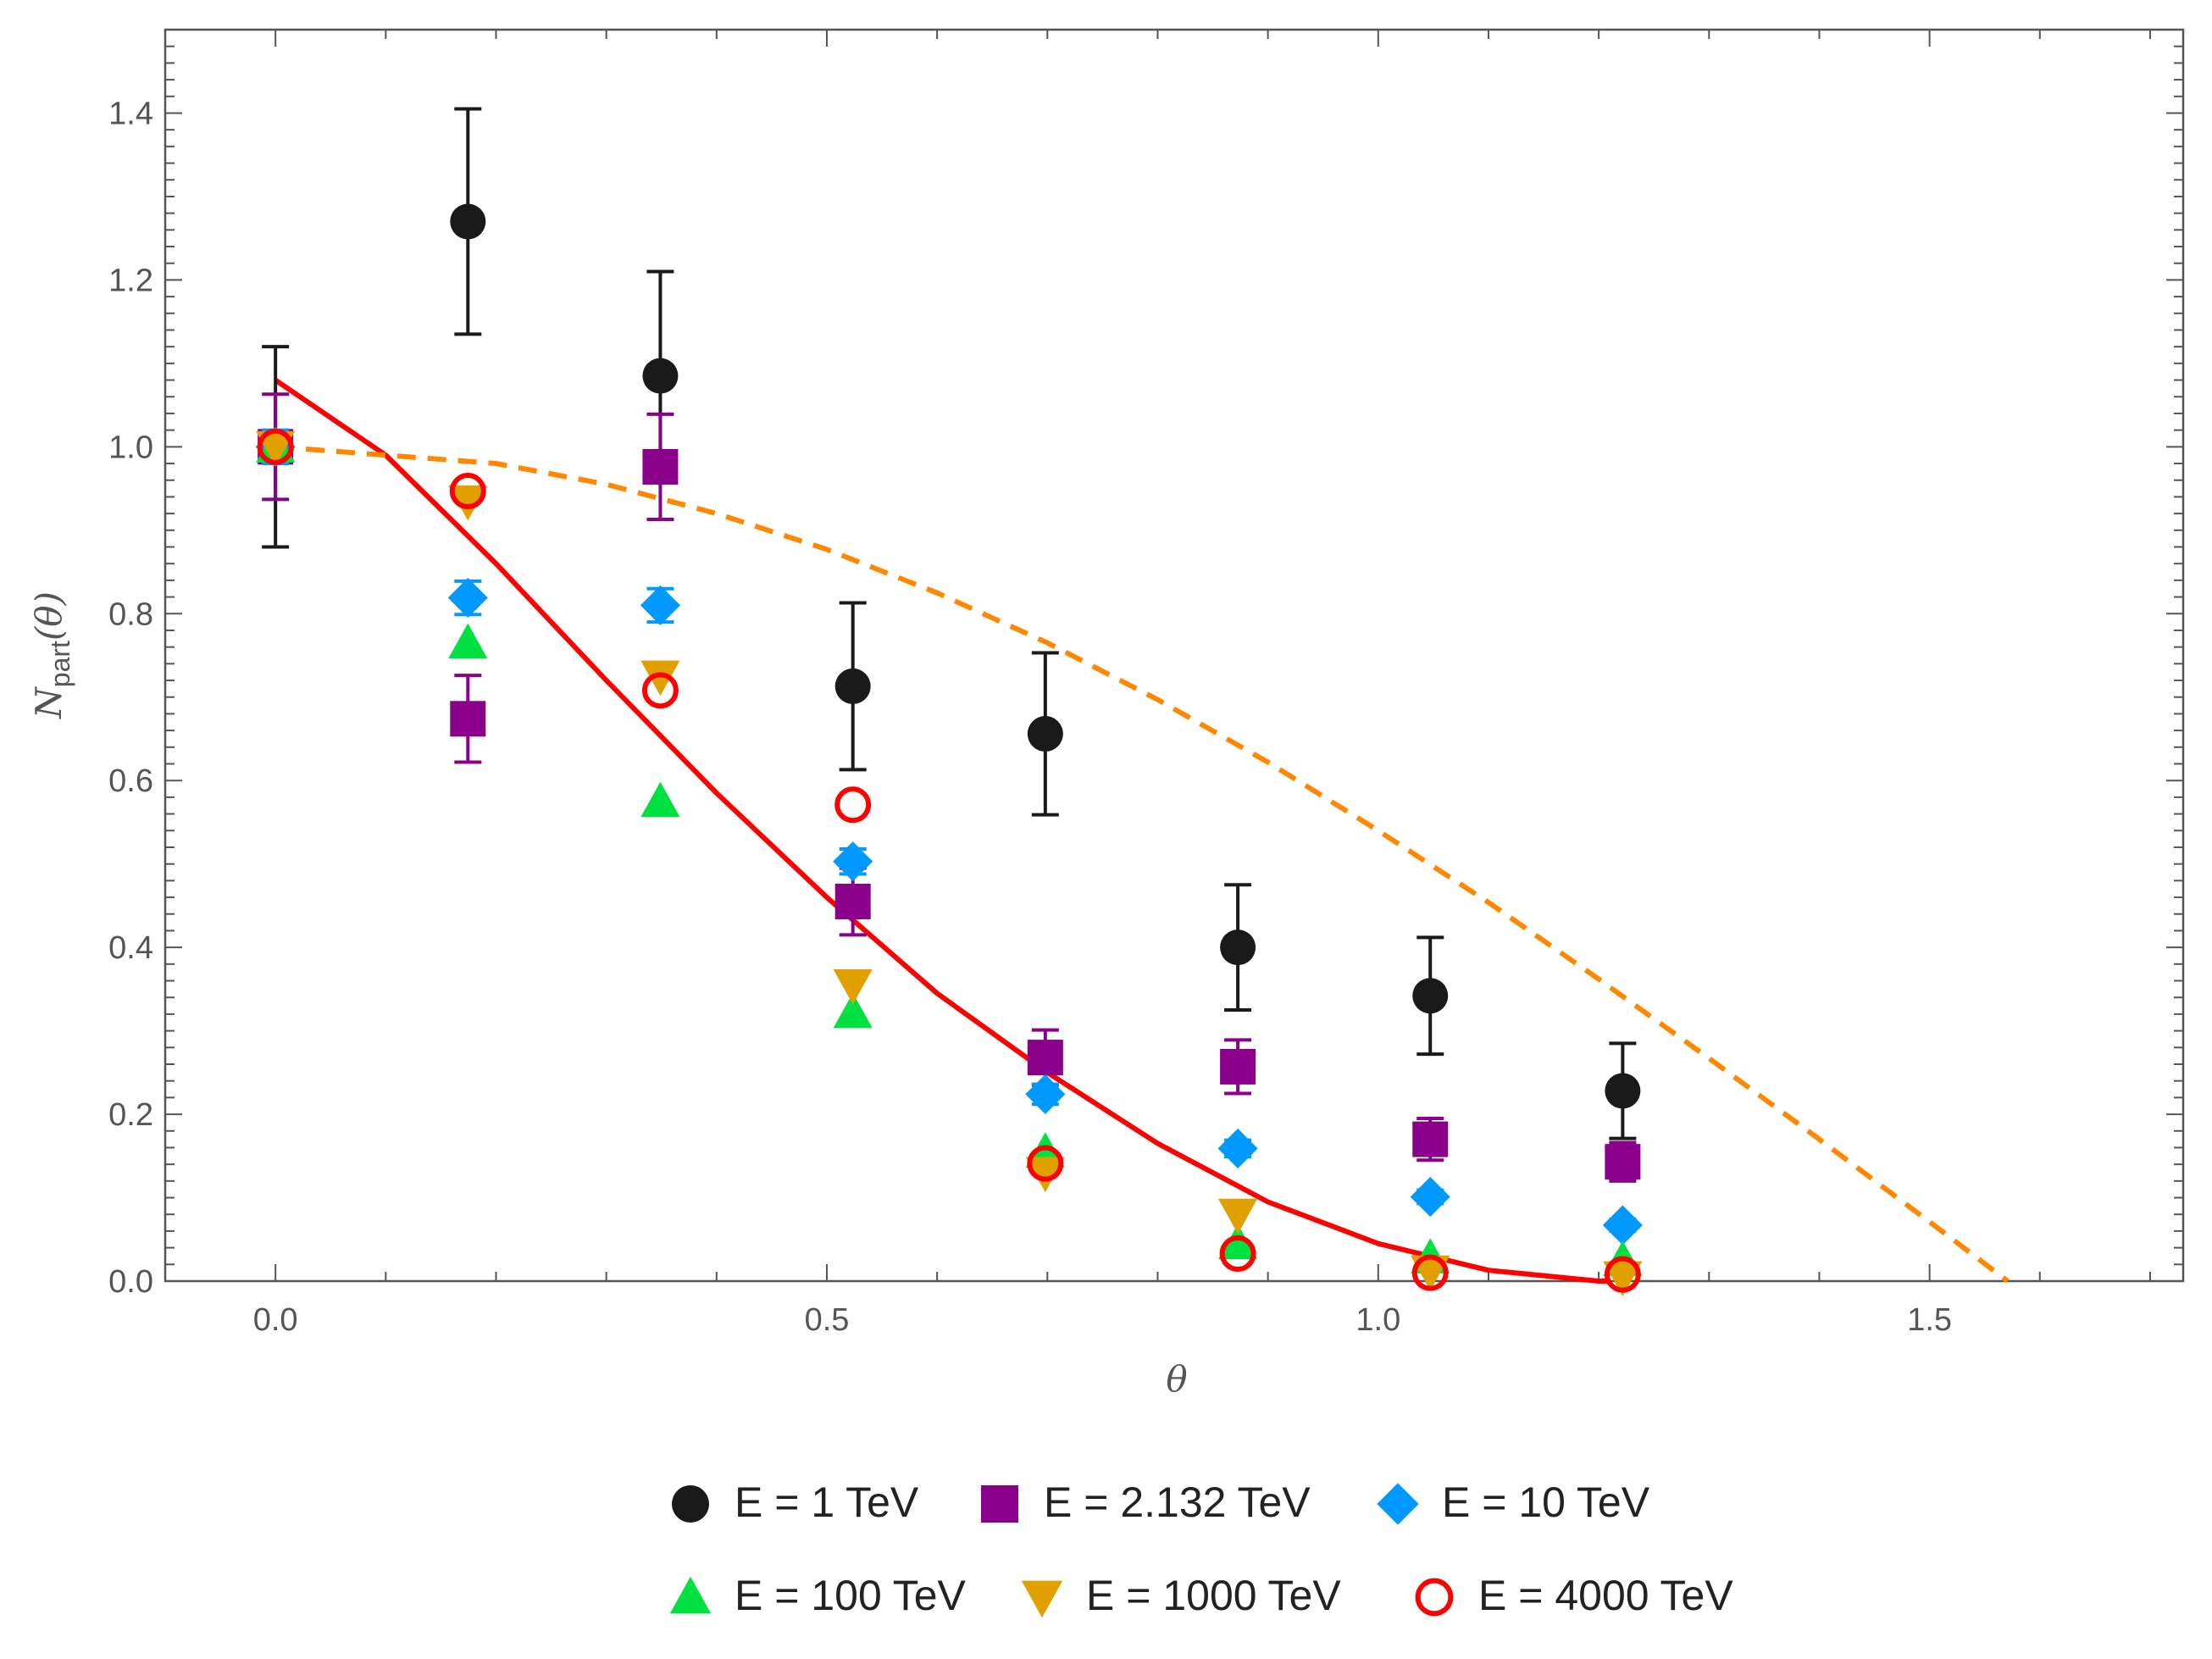 Image resolution: width=2212 pixels, height=1659 pixels. What do you see at coordinates (1546, 1503) in the screenshot?
I see `legend-label: E = 10 TeV` at bounding box center [1546, 1503].